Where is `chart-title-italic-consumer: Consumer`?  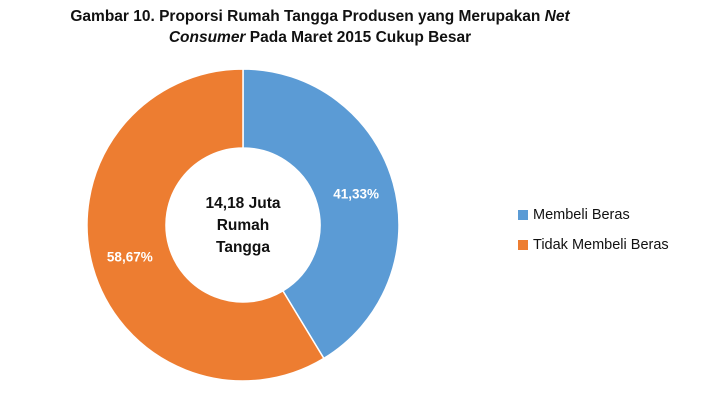
chart-title-italic-consumer: Consumer is located at coordinates (207, 37).